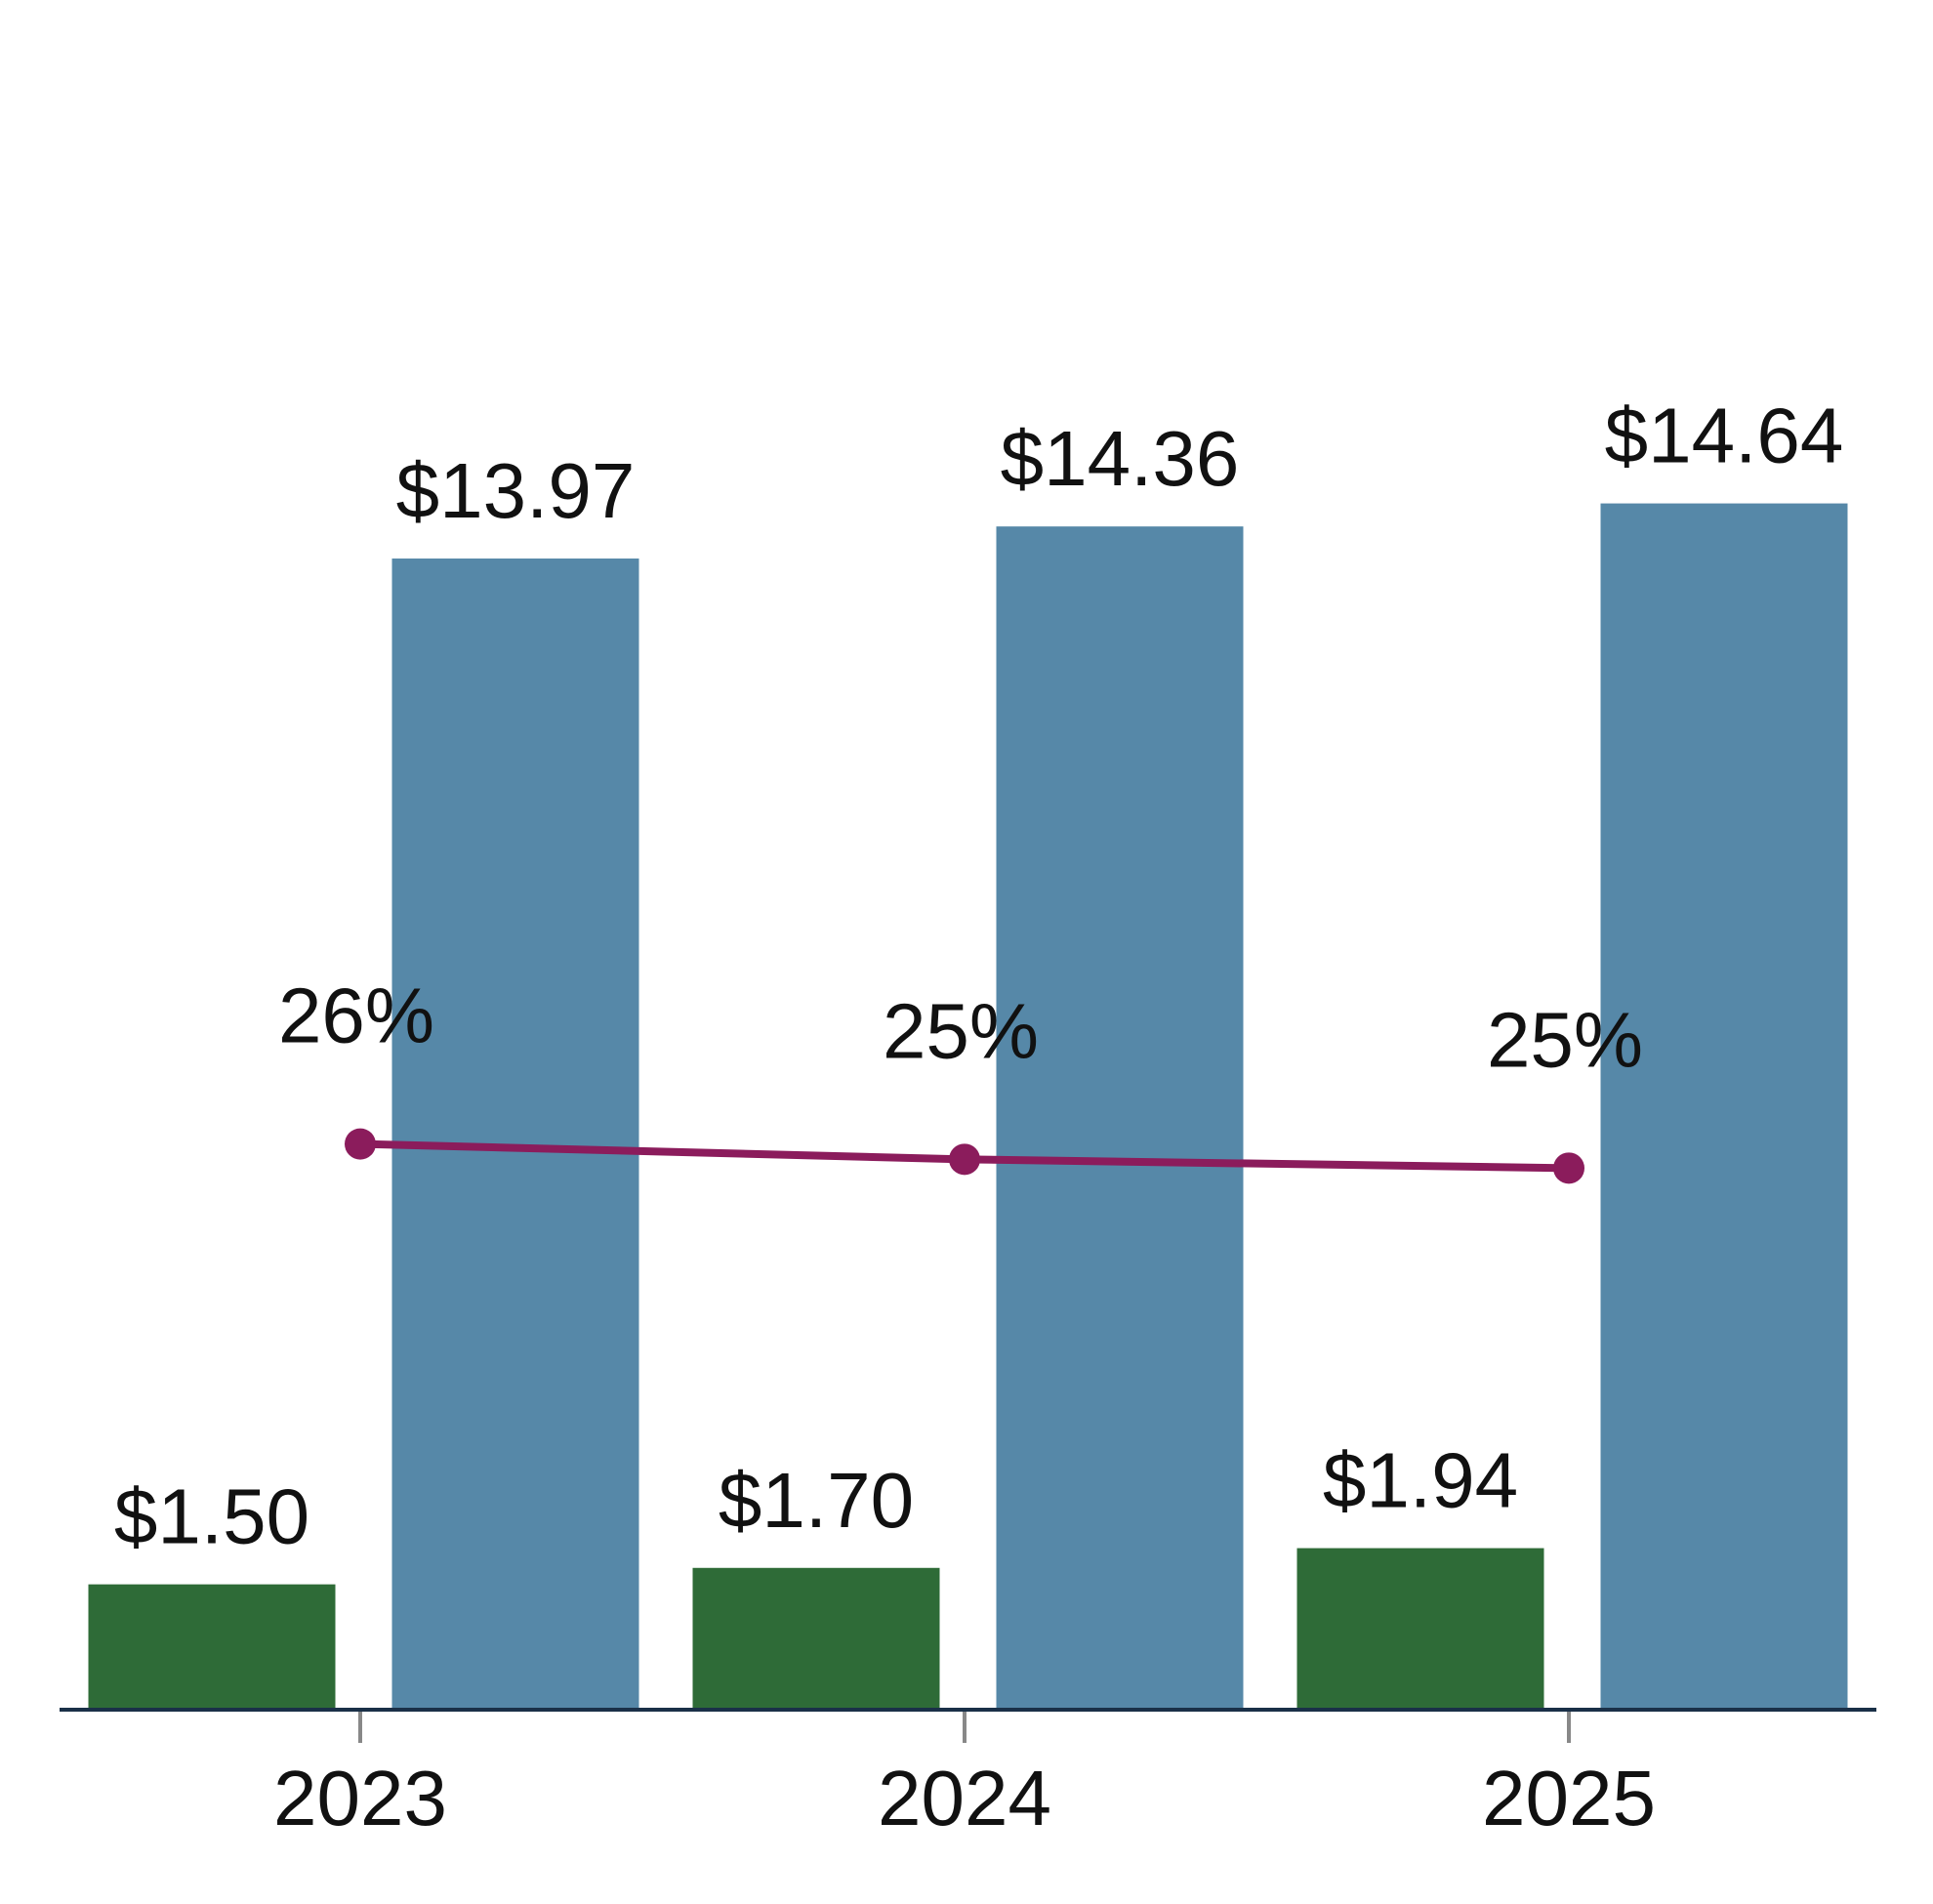 The width and height of the screenshot is (1933, 1904). What do you see at coordinates (360, 1798) in the screenshot?
I see `x-tick-label: 2023` at bounding box center [360, 1798].